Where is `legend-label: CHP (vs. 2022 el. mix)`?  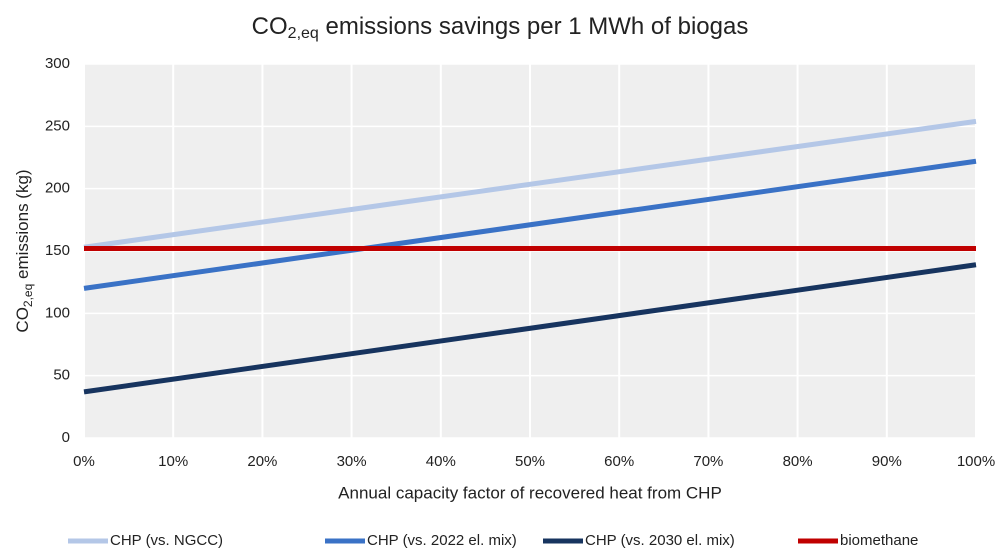 legend-label: CHP (vs. 2022 el. mix) is located at coordinates (442, 540).